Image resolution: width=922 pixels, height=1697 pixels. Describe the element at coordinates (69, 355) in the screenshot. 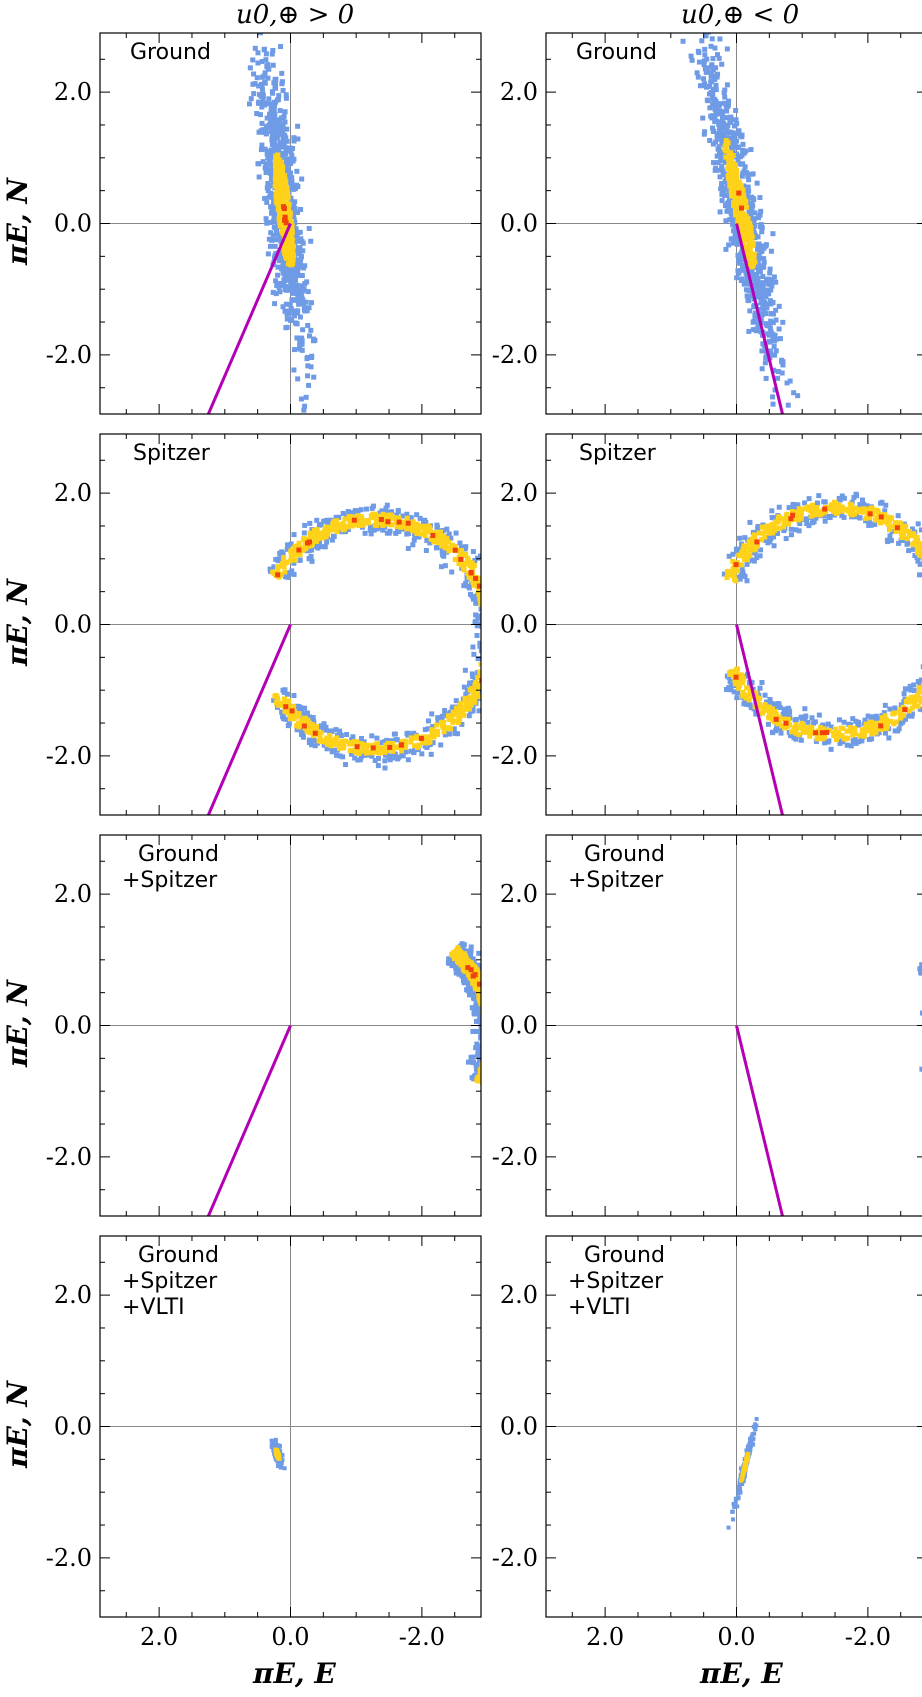

I see `y-tick-label: -2.0` at that location.